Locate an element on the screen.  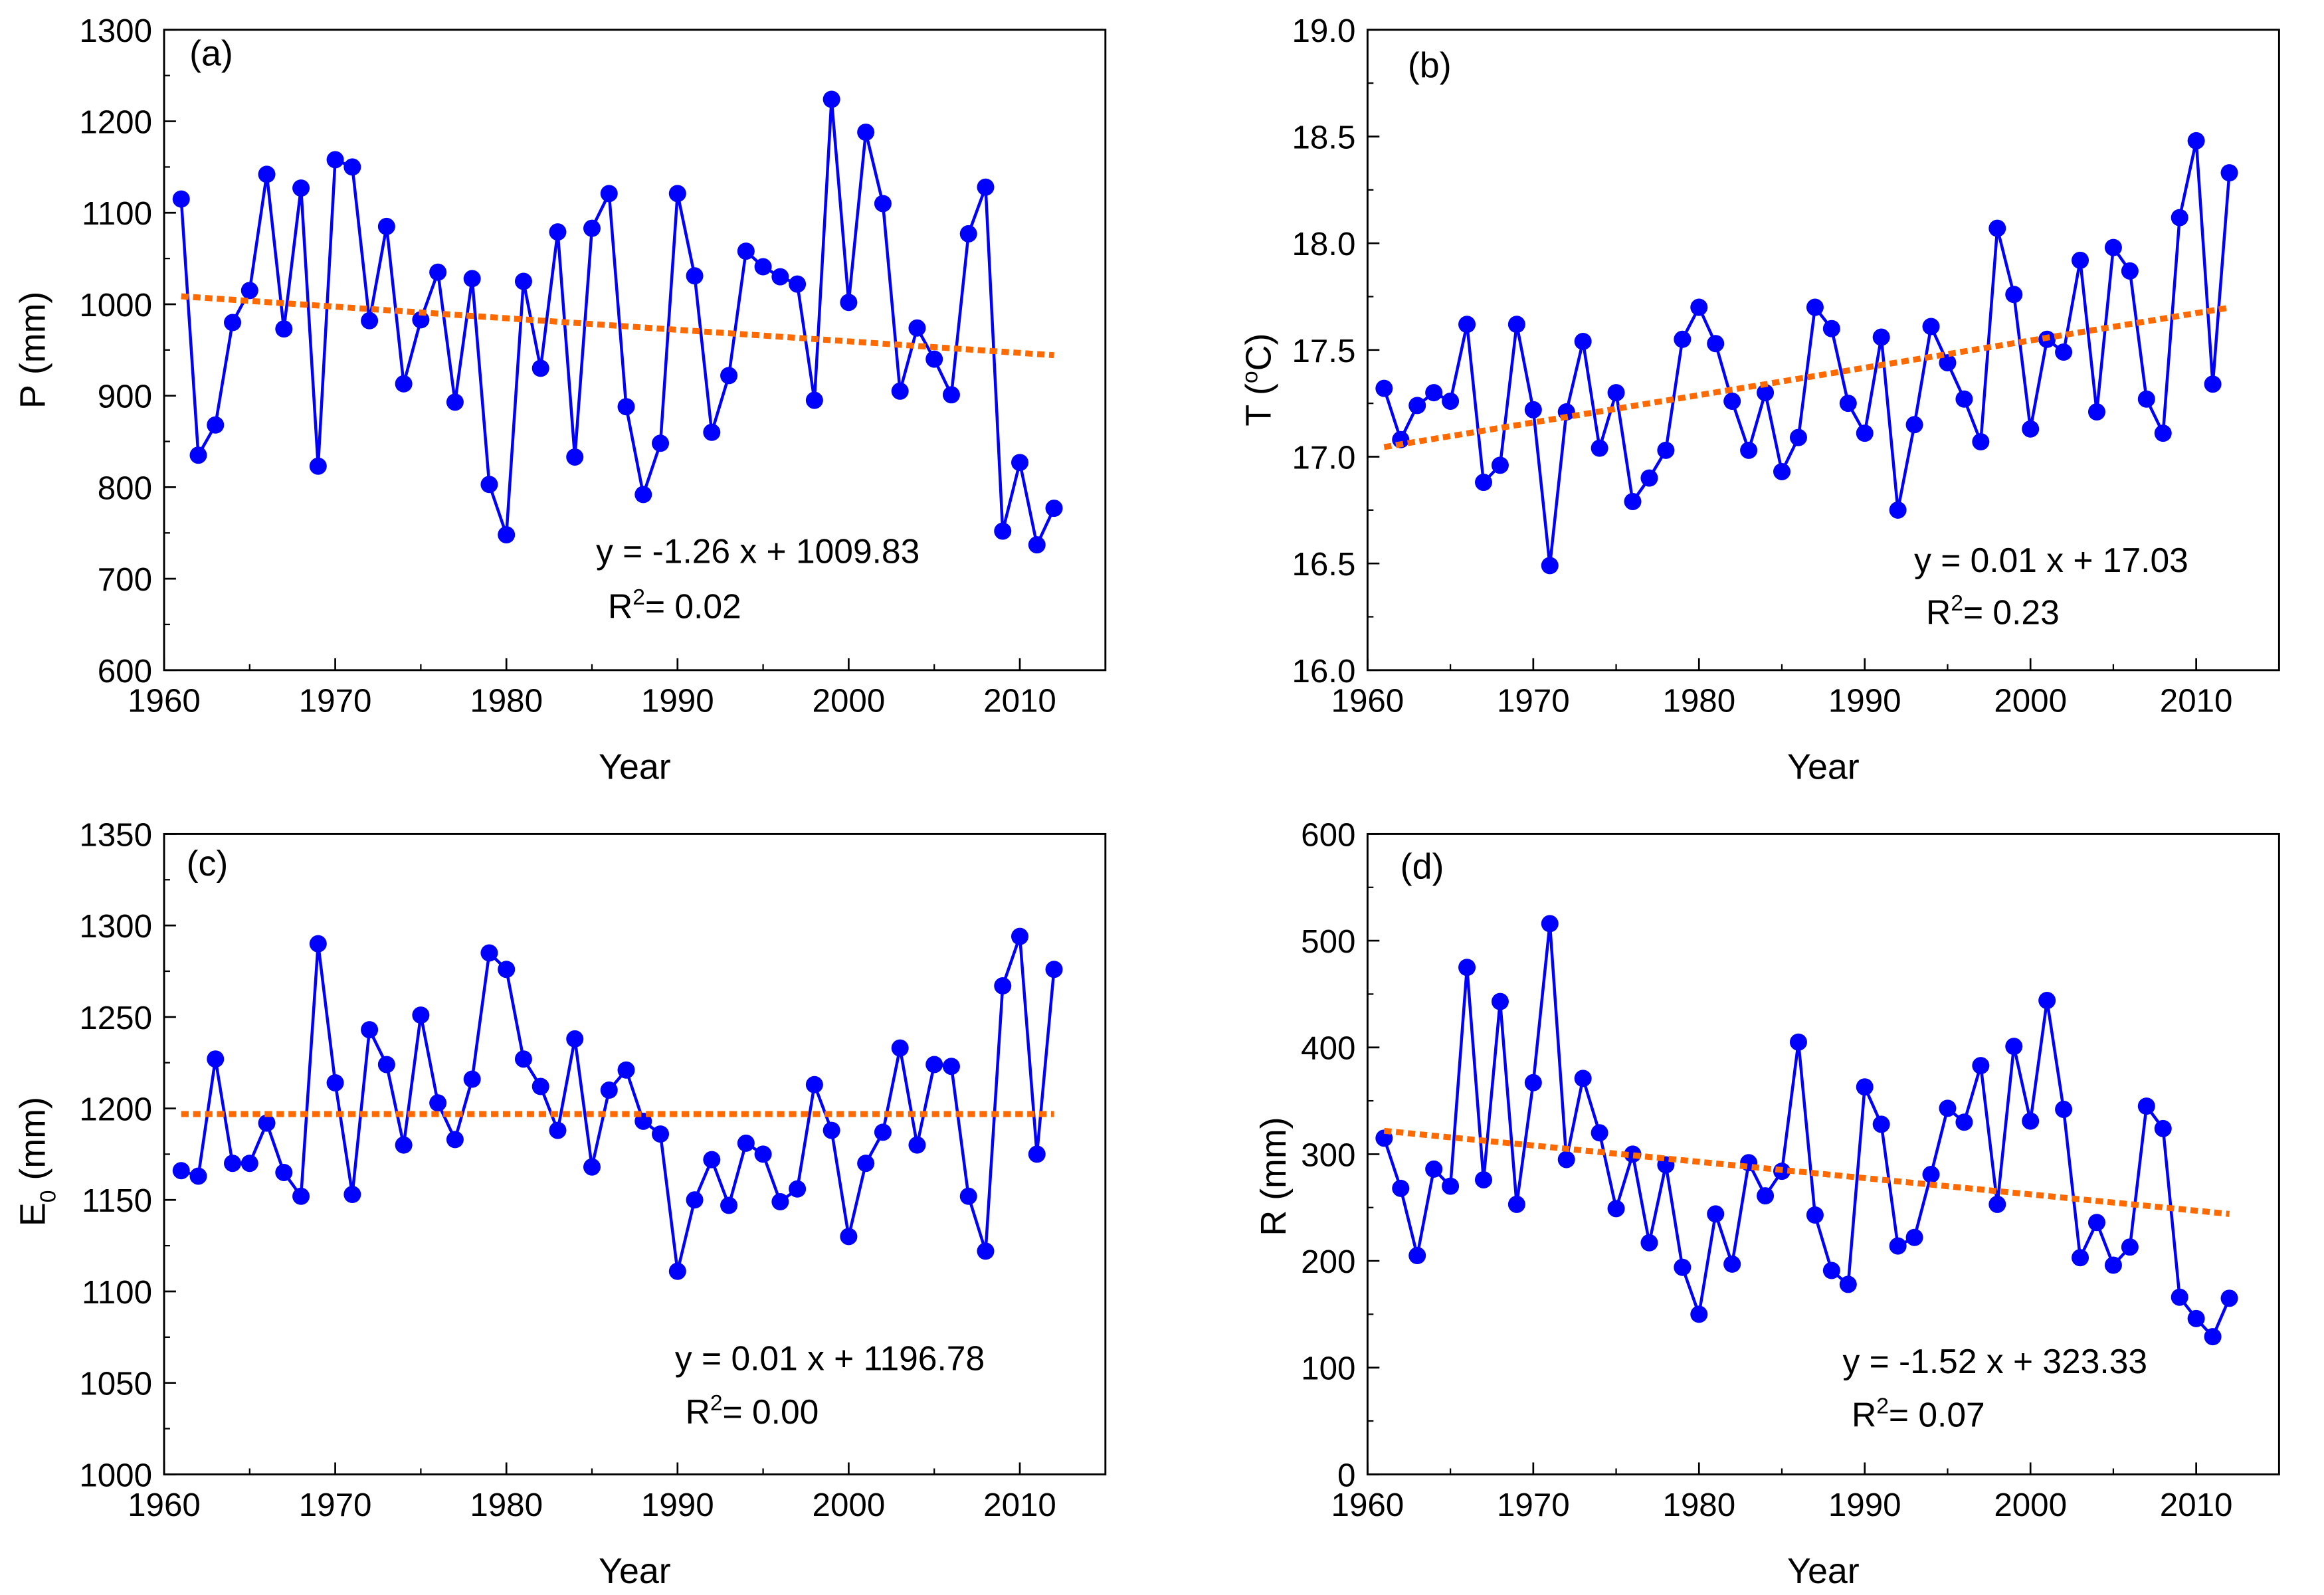
y-tick-label: 17.0 is located at coordinates (1323, 457).